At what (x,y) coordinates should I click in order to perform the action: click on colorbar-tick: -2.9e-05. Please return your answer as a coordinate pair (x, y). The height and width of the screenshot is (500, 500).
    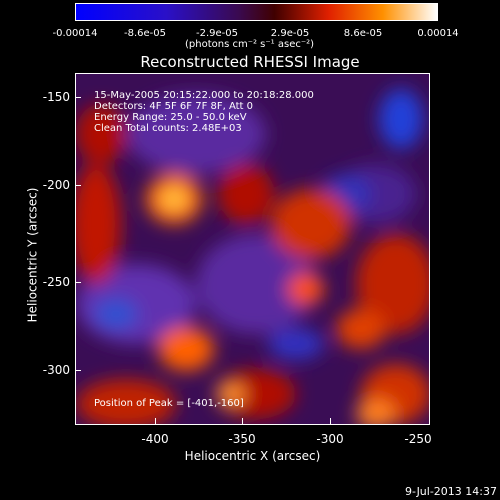
    Looking at the image, I should click on (217, 33).